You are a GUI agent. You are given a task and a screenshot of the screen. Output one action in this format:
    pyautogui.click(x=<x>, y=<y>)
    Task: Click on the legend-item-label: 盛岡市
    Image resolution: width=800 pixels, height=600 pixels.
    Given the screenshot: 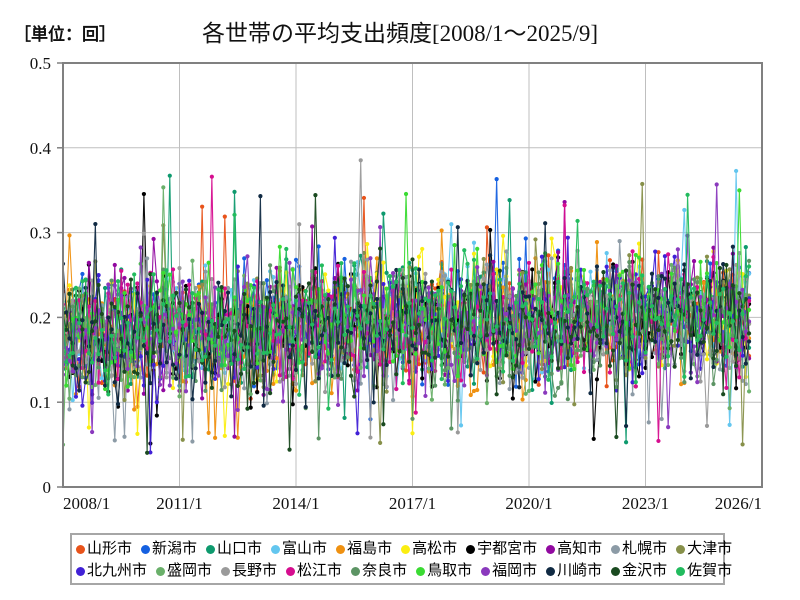 What is the action you would take?
    pyautogui.click(x=190, y=570)
    